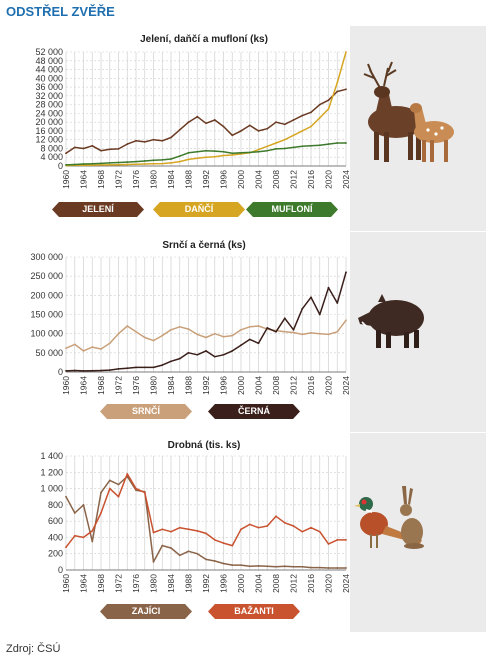  I want to click on y-tick-label: 48 000, so click(49, 61).